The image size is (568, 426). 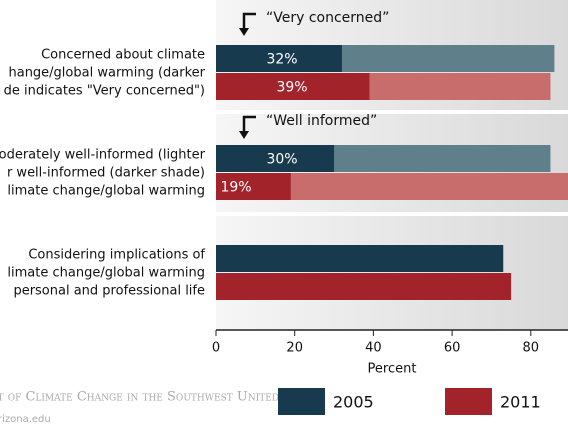 What do you see at coordinates (116, 255) in the screenshot?
I see `category-label: Considering implications of` at bounding box center [116, 255].